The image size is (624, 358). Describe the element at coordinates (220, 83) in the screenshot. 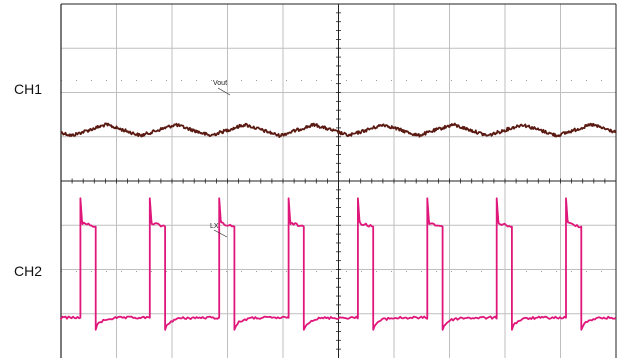

I see `ch1-probe-label: Vout` at that location.